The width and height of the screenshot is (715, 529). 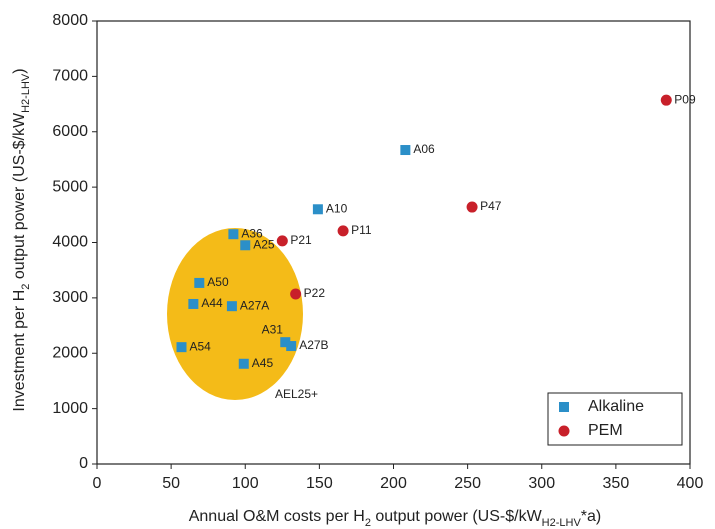 I want to click on y-tick-label: 8000, so click(x=70, y=20).